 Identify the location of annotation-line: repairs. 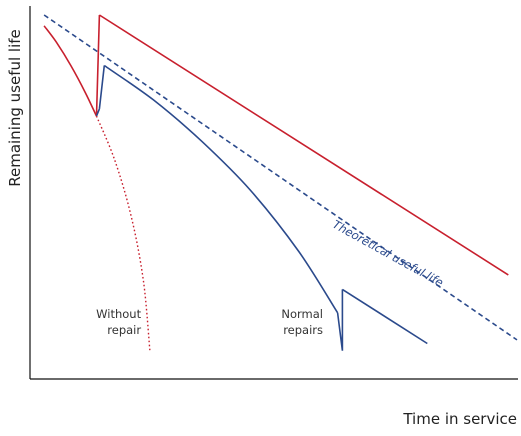
(303, 330).